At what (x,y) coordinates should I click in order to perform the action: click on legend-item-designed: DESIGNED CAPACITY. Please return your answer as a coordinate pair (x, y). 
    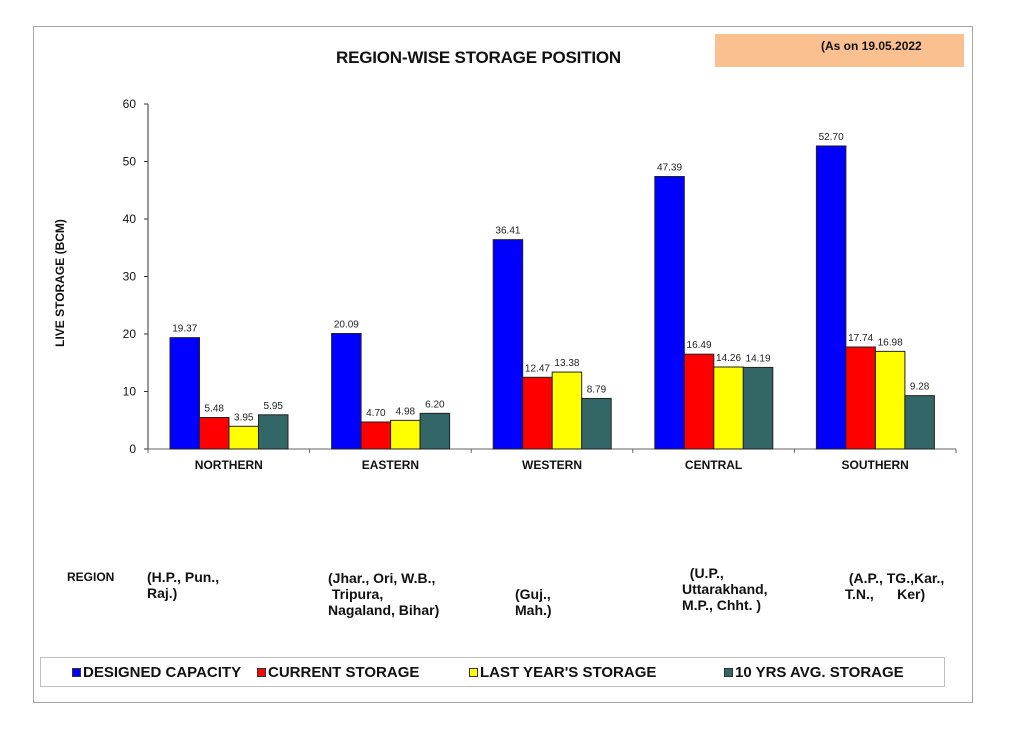
    Looking at the image, I should click on (156, 672).